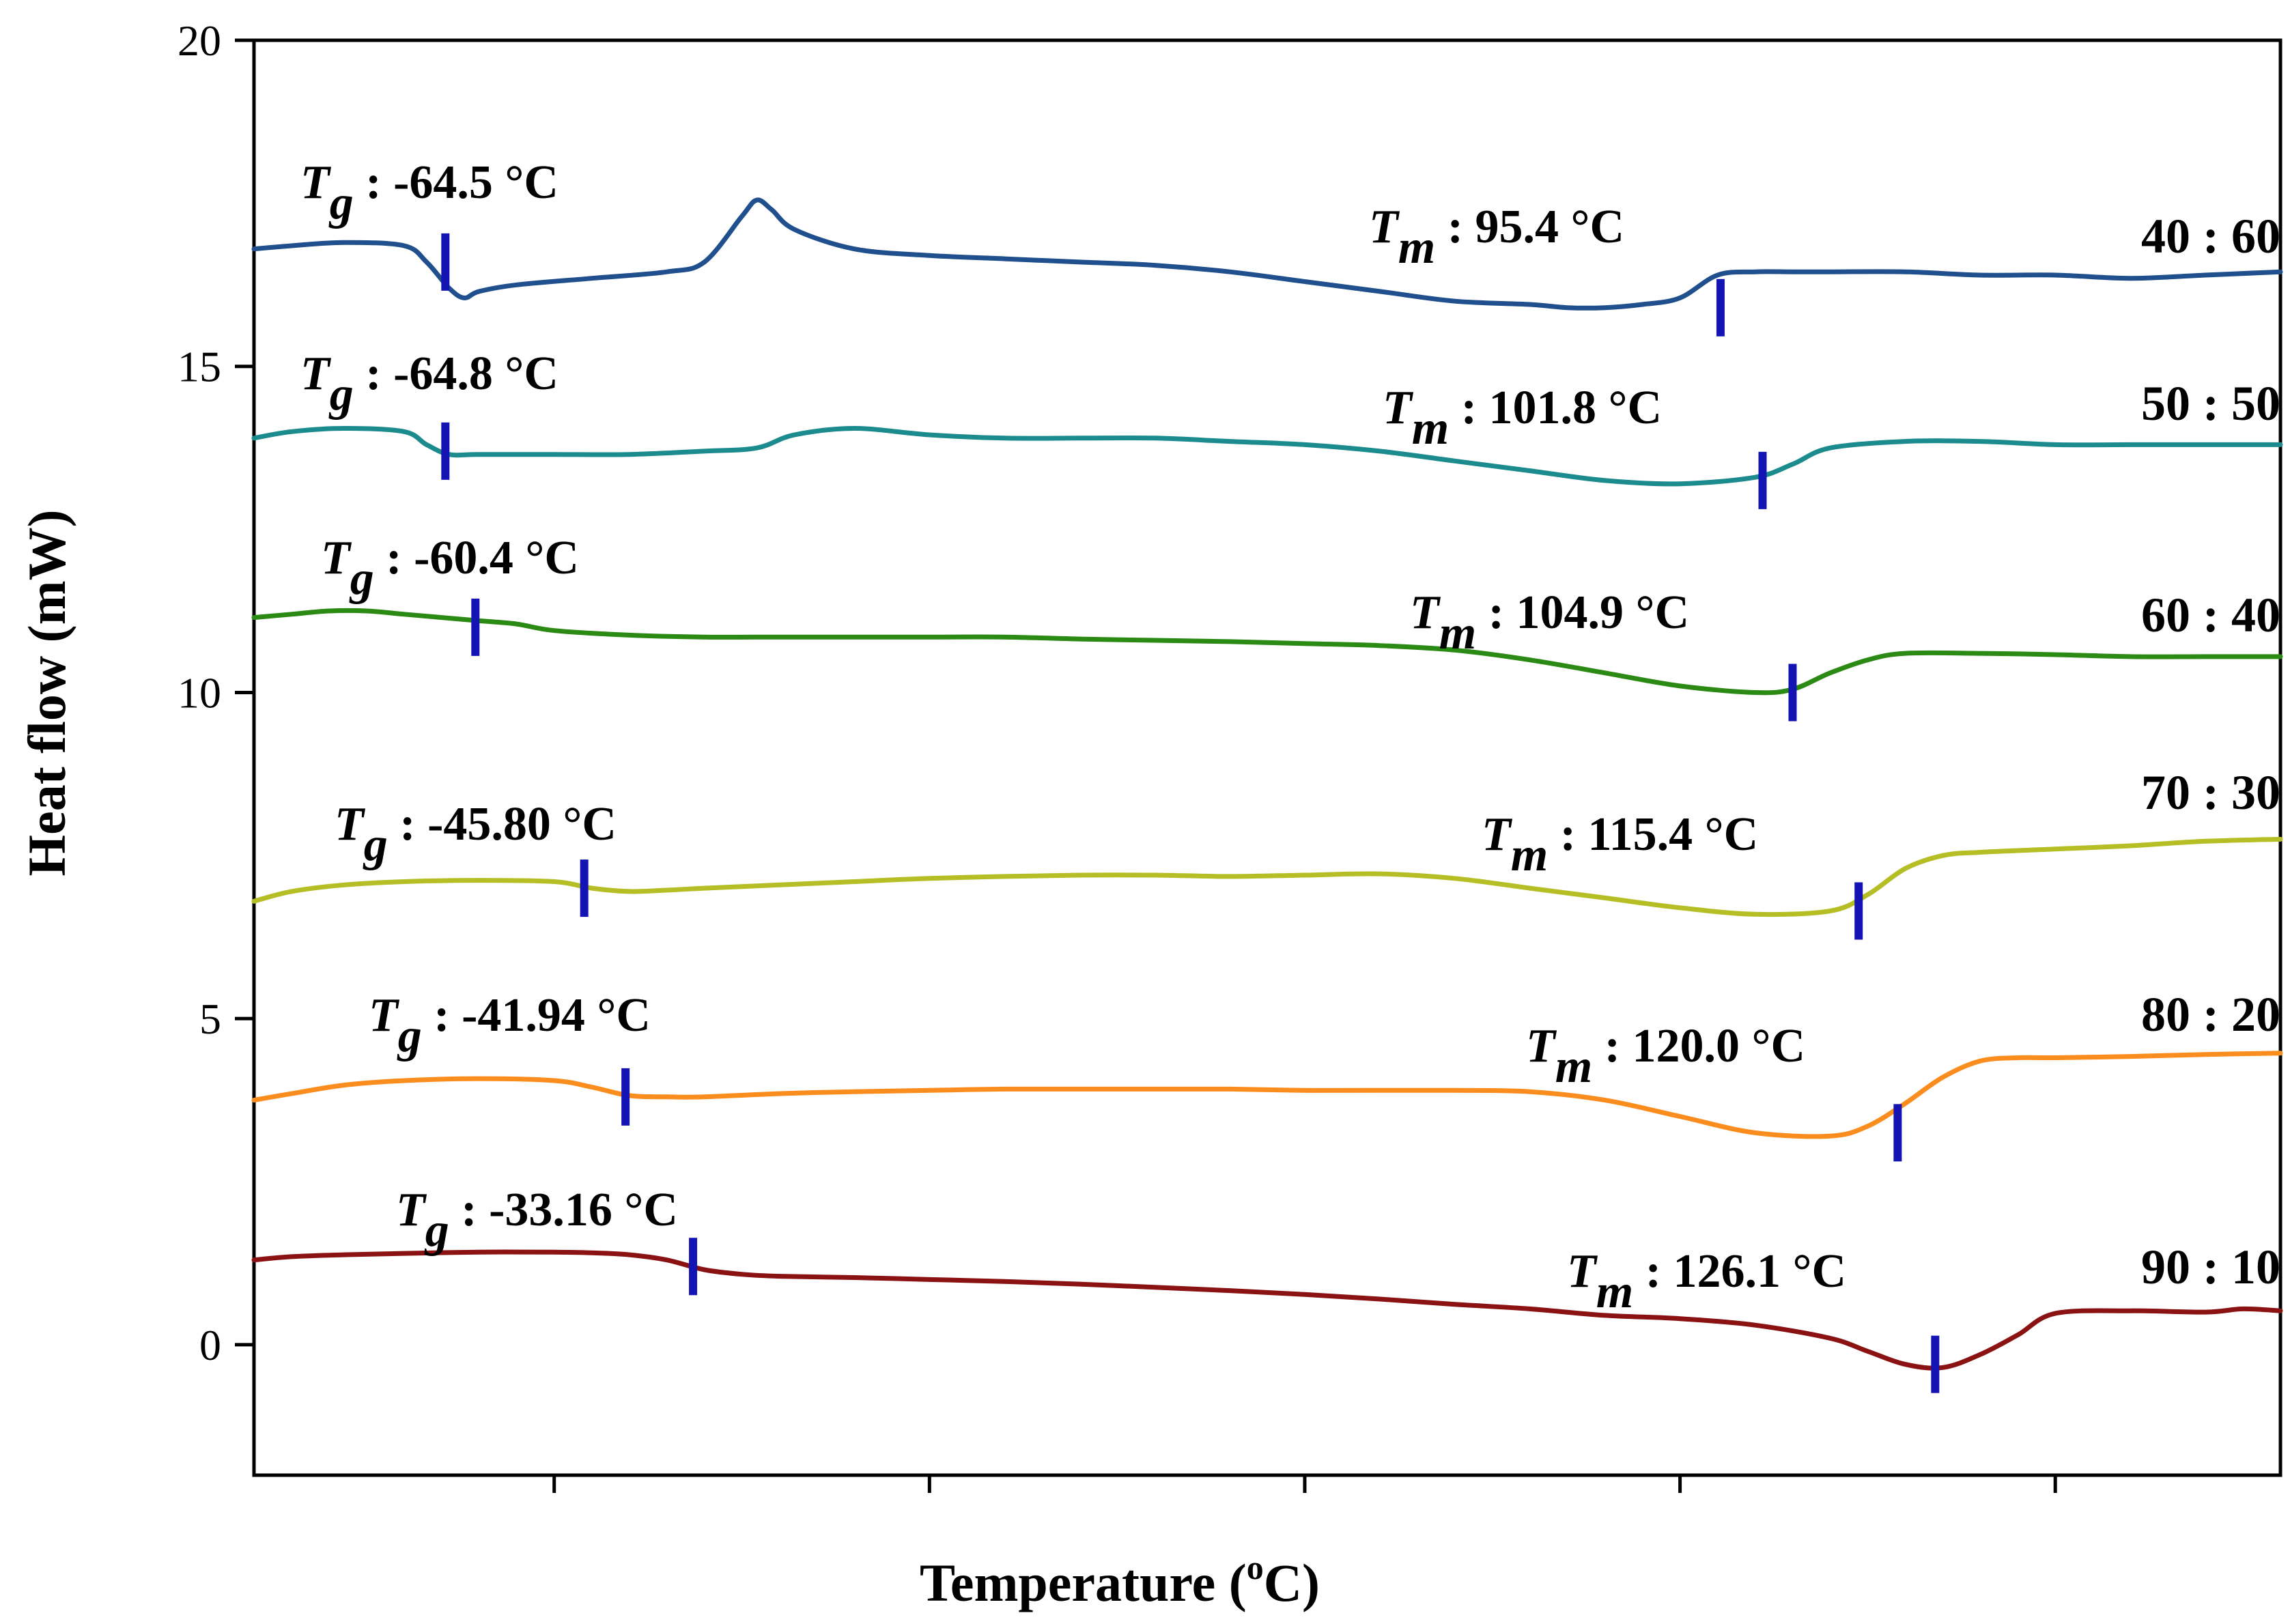 The image size is (2290, 1624). Describe the element at coordinates (456, 373) in the screenshot. I see `tg-label-2-value: : -64.8 °C` at that location.